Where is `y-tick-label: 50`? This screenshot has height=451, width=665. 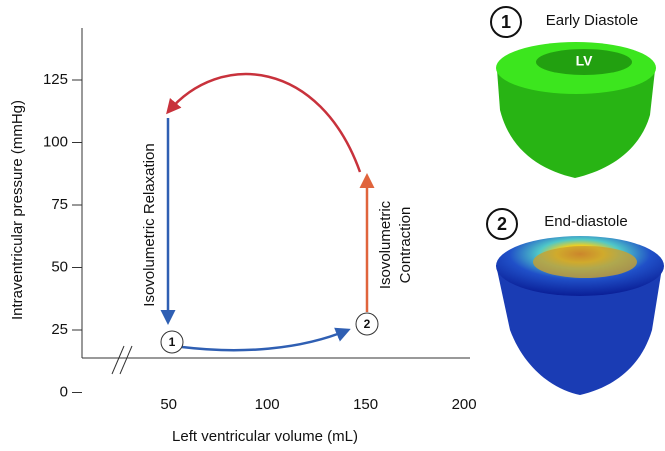 y-tick-label: 50 is located at coordinates (59, 266).